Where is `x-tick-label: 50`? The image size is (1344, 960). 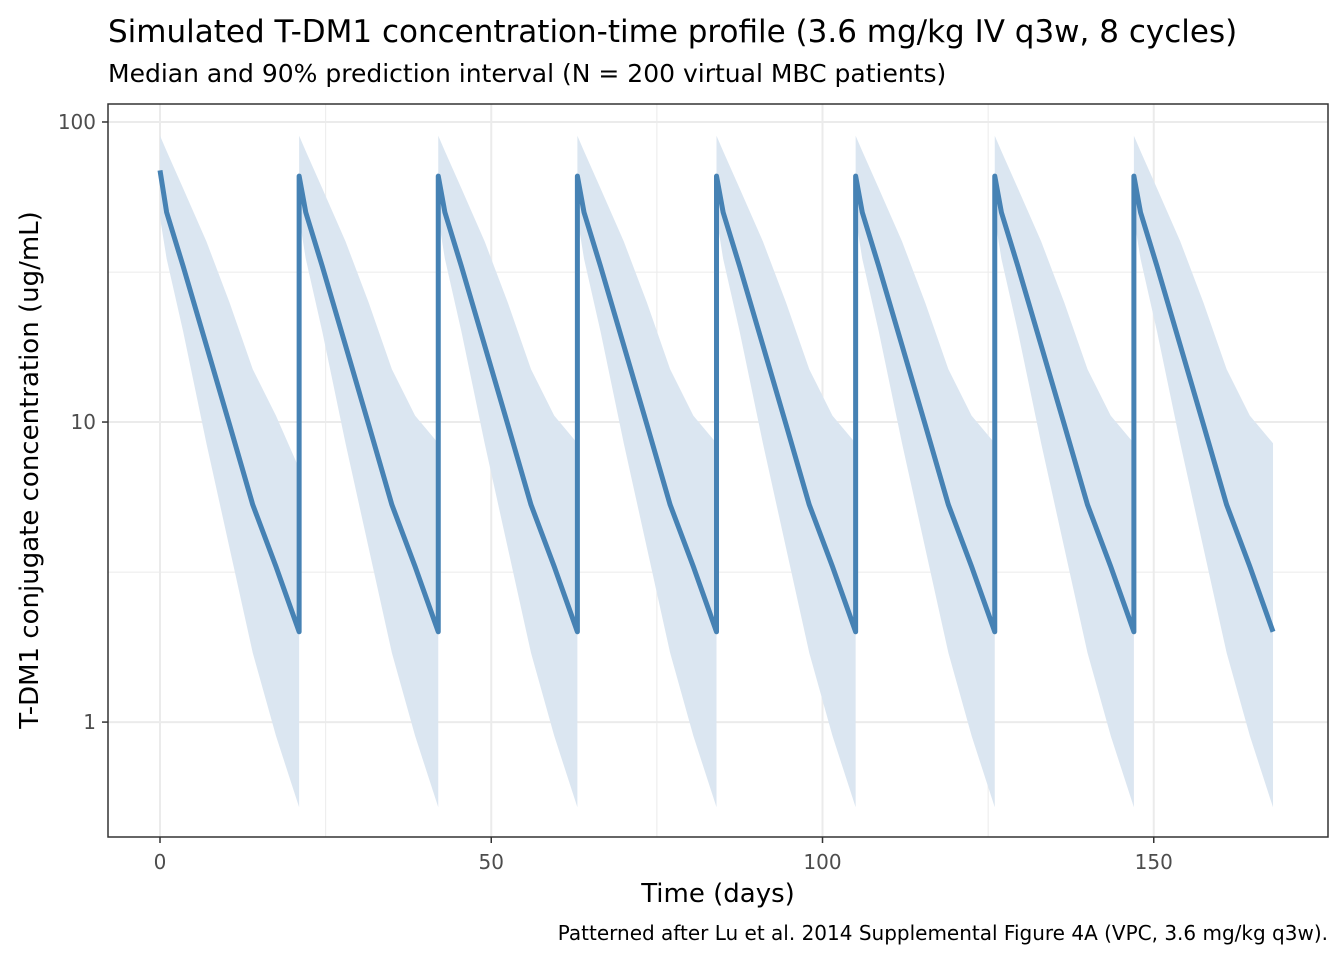 x-tick-label: 50 is located at coordinates (491, 862).